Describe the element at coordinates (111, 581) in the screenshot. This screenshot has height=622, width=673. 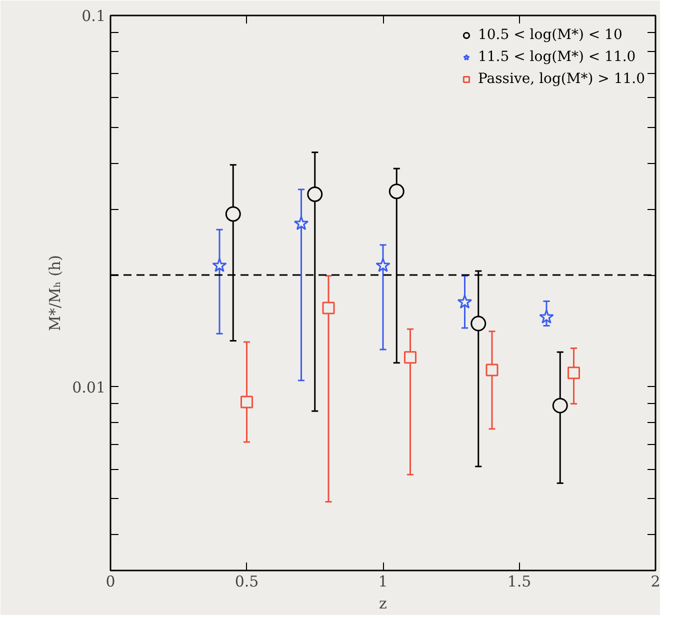
I see `x-tick-label: 0` at that location.